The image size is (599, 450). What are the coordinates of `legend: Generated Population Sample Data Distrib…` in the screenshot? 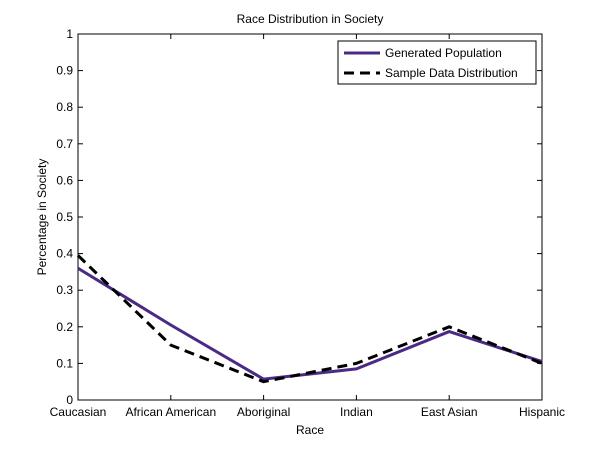 It's located at (437, 62).